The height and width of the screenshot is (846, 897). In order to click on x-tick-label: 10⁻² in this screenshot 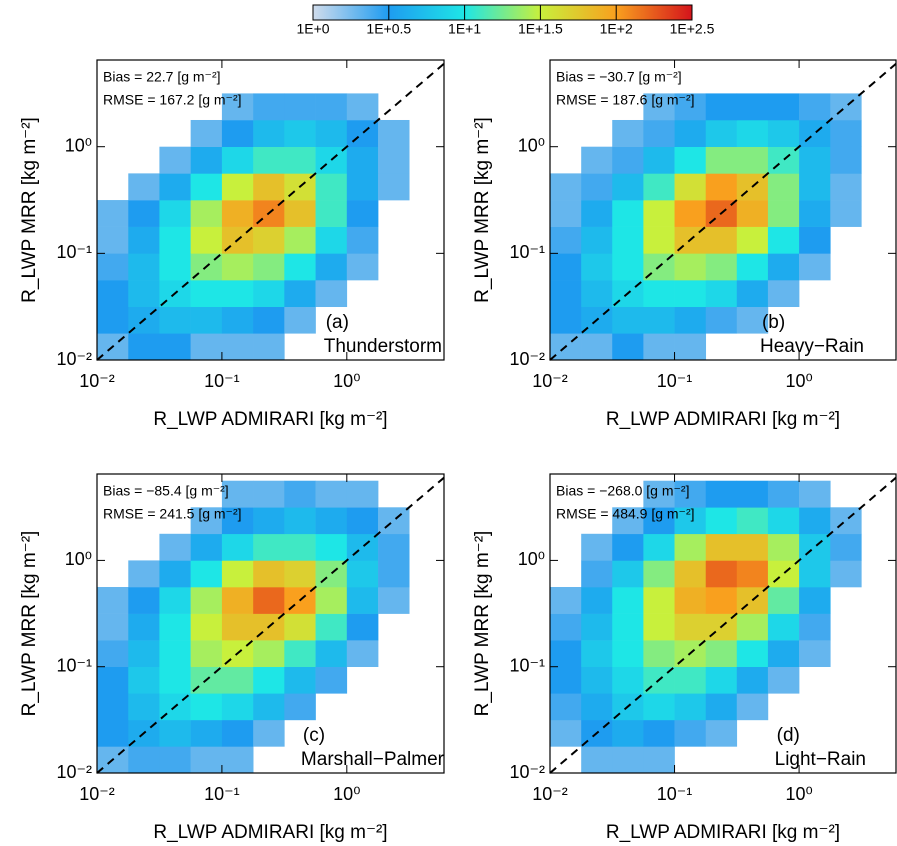, I will do `click(550, 794)`.